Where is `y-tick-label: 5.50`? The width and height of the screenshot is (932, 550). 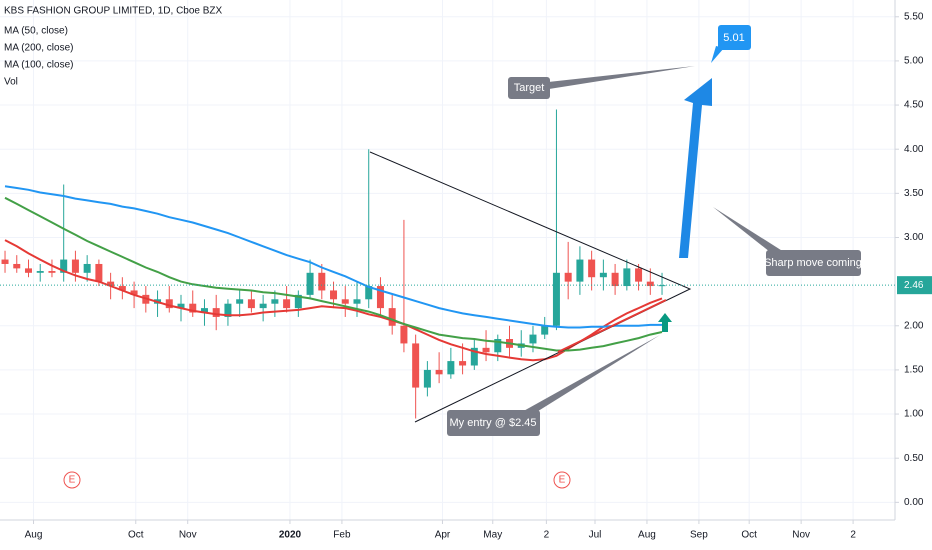 y-tick-label: 5.50 is located at coordinates (914, 16).